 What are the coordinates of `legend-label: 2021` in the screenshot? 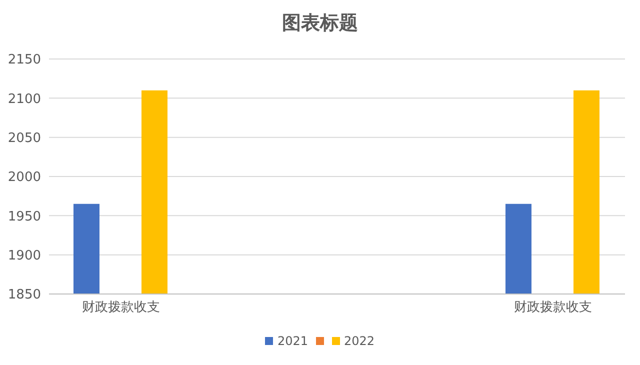 It's located at (292, 341).